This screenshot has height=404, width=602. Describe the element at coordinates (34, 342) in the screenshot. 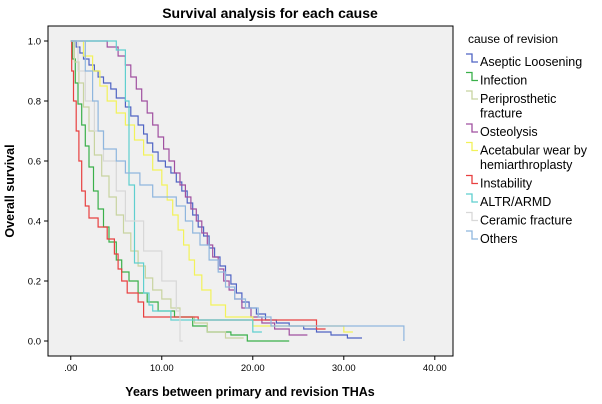

I see `y-tick-label: 0.0` at that location.